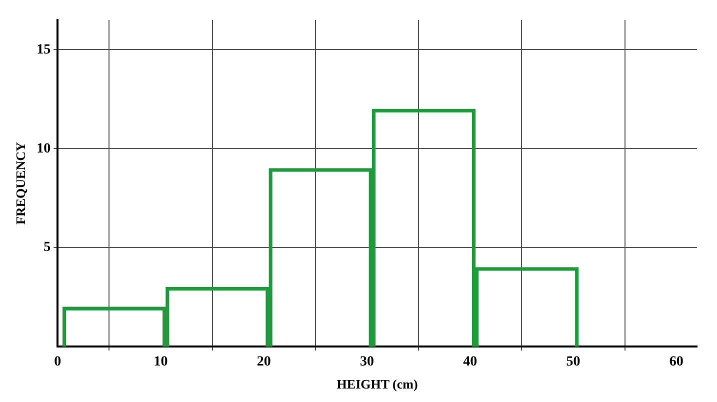  I want to click on x-tick-label: 50, so click(573, 362).